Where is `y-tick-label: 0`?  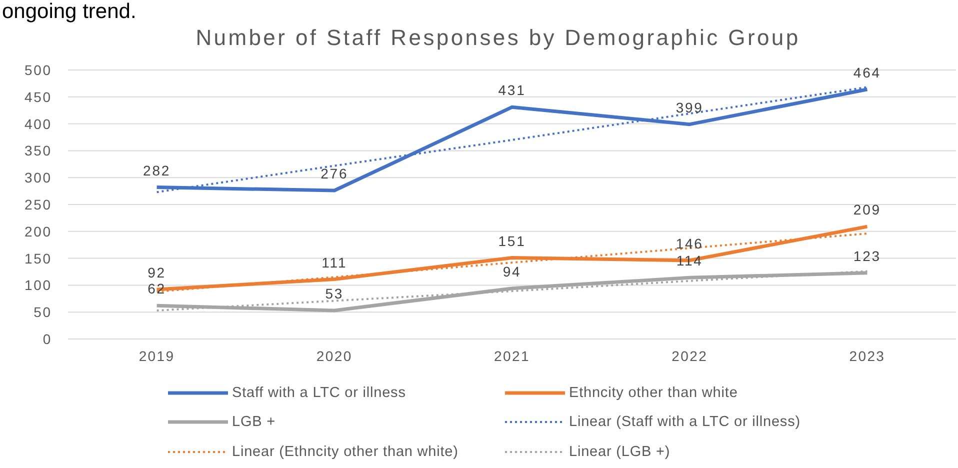 y-tick-label: 0 is located at coordinates (47, 338).